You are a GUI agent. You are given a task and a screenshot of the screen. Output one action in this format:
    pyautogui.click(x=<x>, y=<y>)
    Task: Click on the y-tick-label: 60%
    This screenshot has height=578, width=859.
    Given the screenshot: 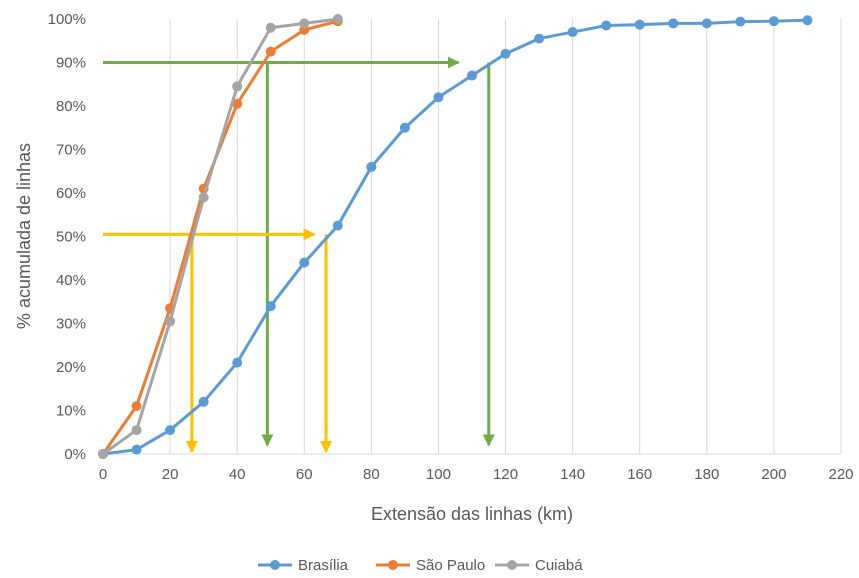 What is the action you would take?
    pyautogui.click(x=71, y=193)
    